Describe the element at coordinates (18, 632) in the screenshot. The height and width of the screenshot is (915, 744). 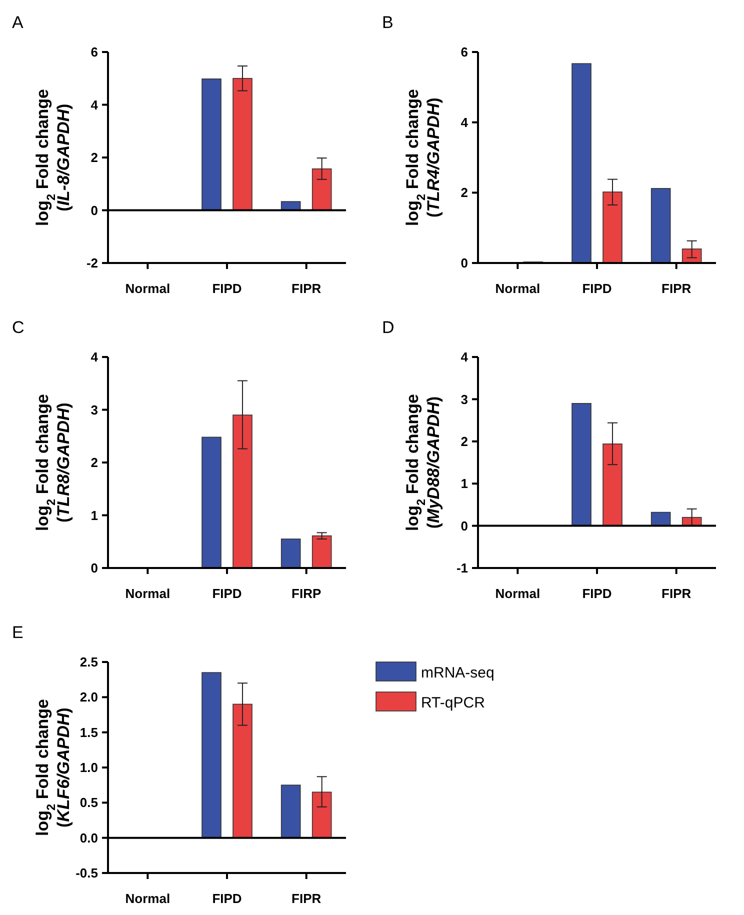
I see `chart-title: E` at that location.